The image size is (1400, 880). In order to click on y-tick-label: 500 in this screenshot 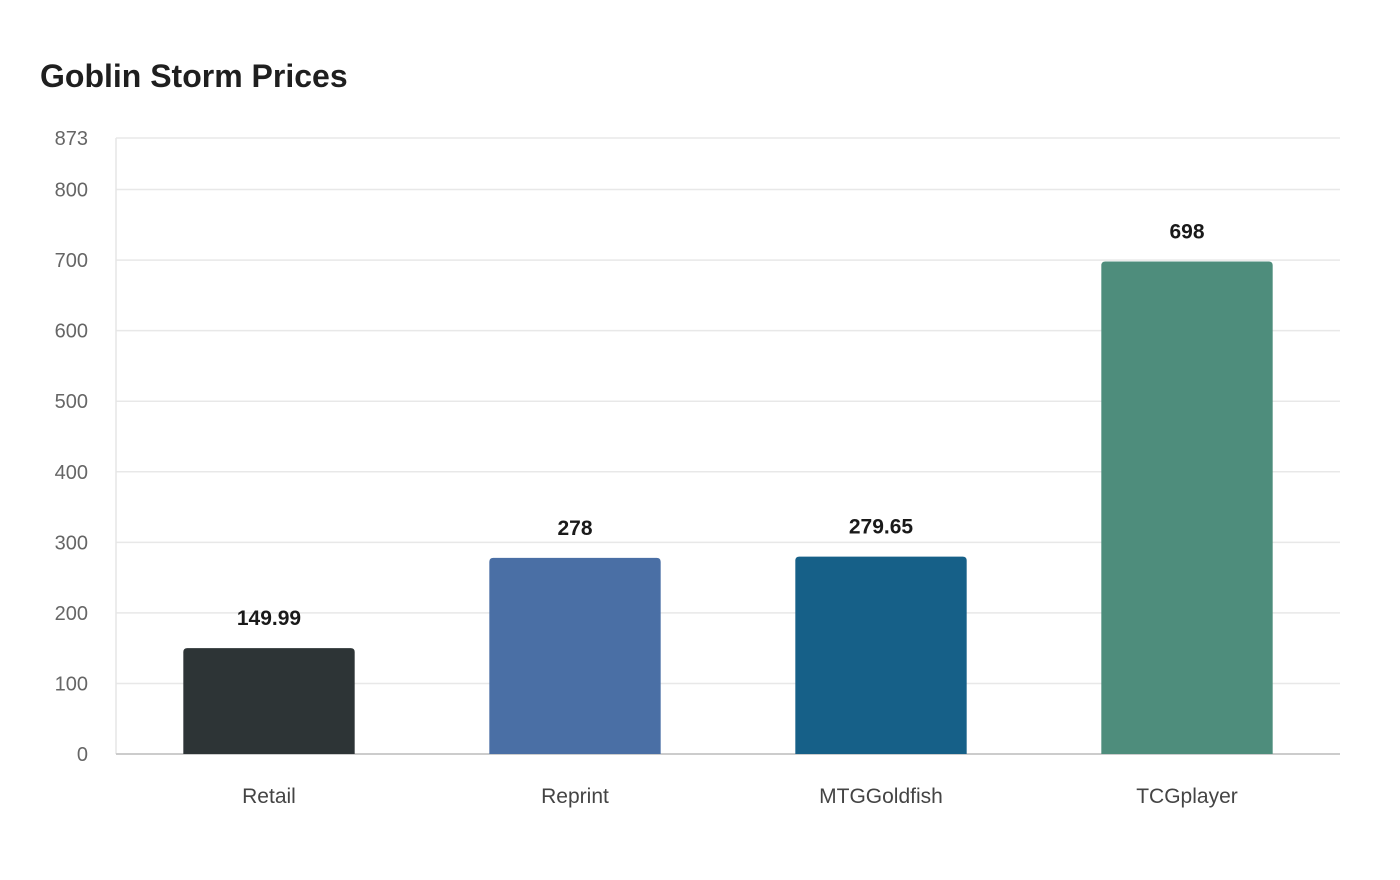, I will do `click(71, 402)`.